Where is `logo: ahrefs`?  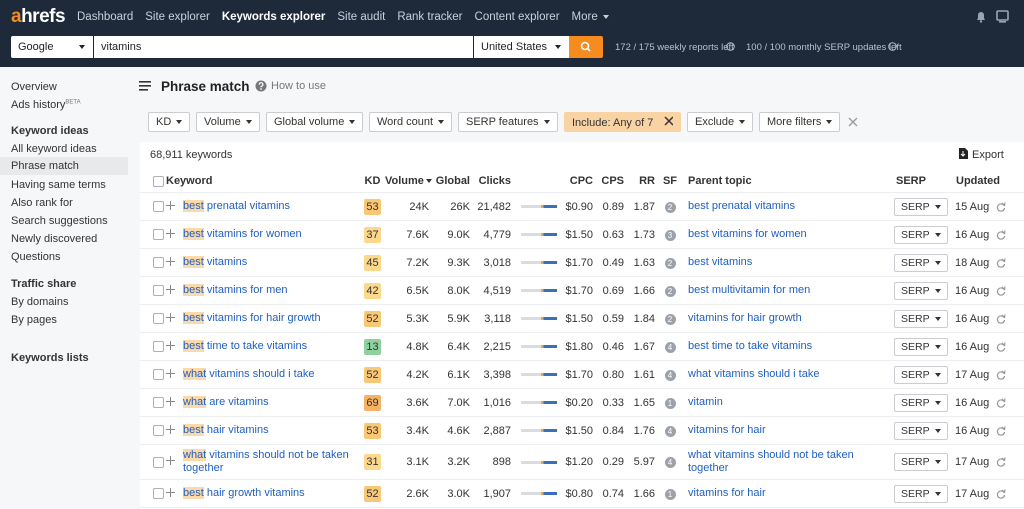 logo: ahrefs is located at coordinates (38, 17).